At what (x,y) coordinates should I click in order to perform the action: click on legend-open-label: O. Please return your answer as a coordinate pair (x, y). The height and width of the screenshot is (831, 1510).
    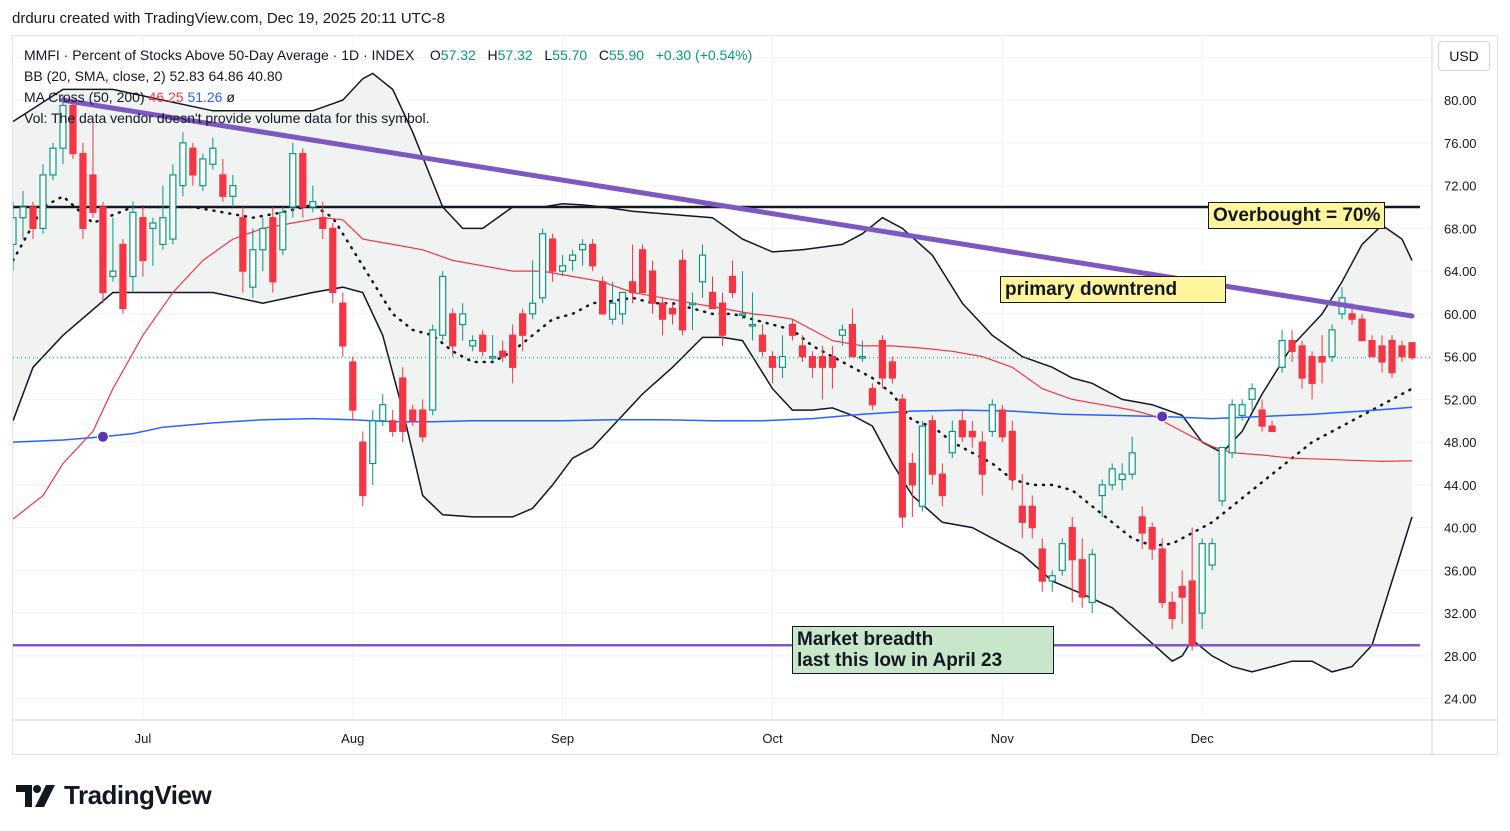
    Looking at the image, I should click on (435, 55).